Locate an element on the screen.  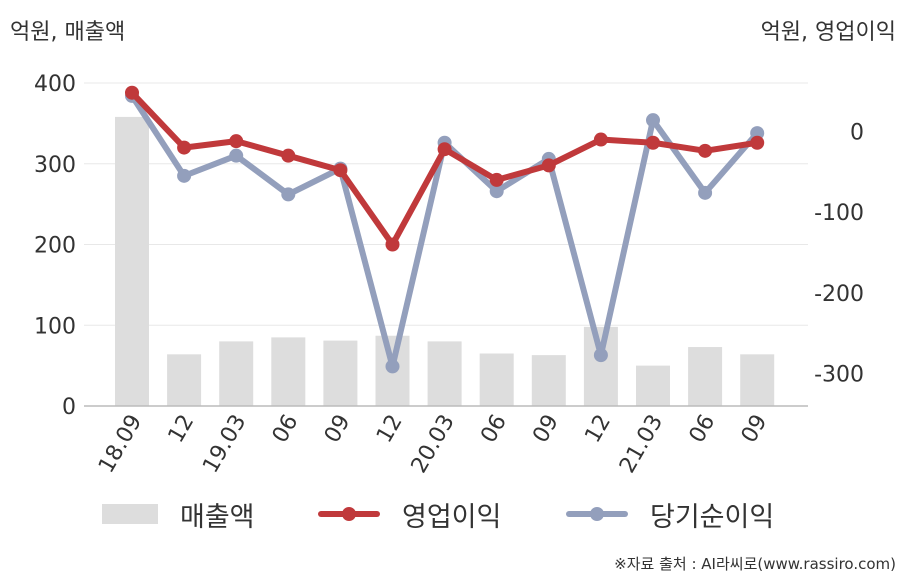
y-left-tick-label: 300 is located at coordinates (55, 165).